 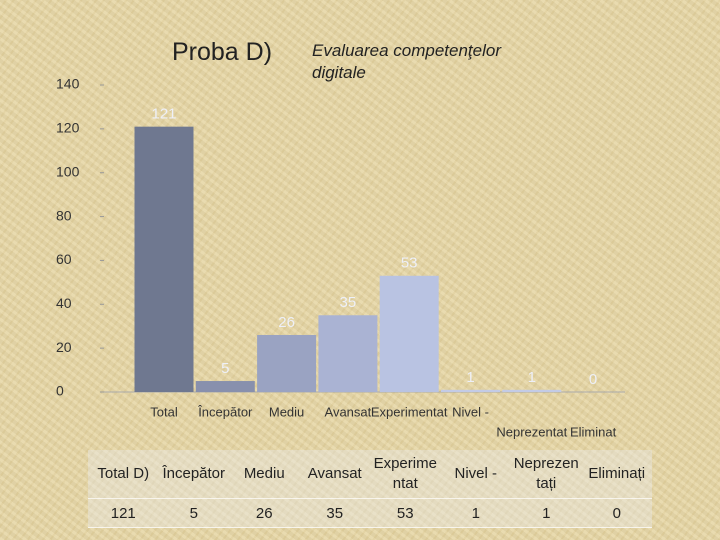 I want to click on table-cell: 53, so click(x=405, y=513).